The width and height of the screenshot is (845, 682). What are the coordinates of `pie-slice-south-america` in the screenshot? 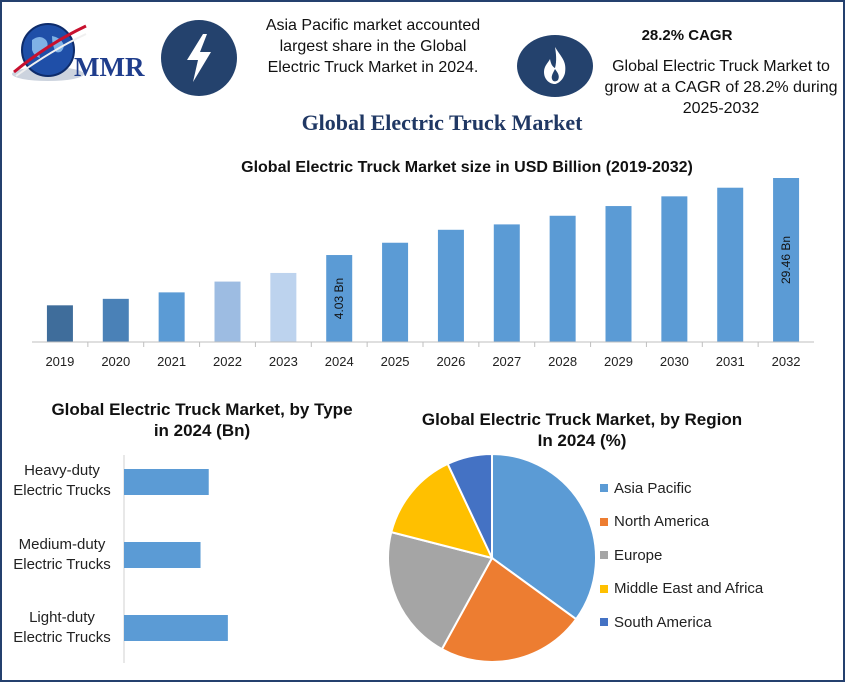 It's located at (469, 505).